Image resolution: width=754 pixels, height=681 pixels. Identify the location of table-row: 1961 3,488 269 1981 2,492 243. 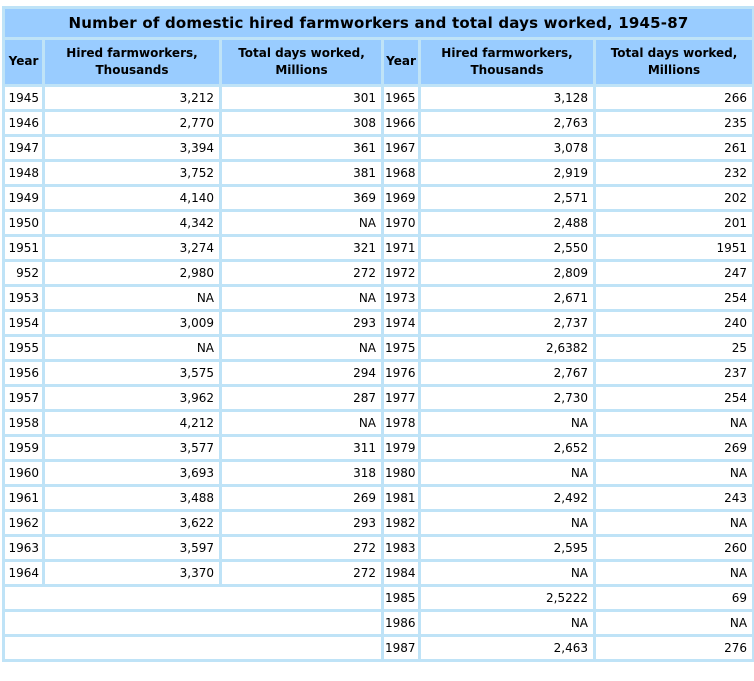
(378, 498).